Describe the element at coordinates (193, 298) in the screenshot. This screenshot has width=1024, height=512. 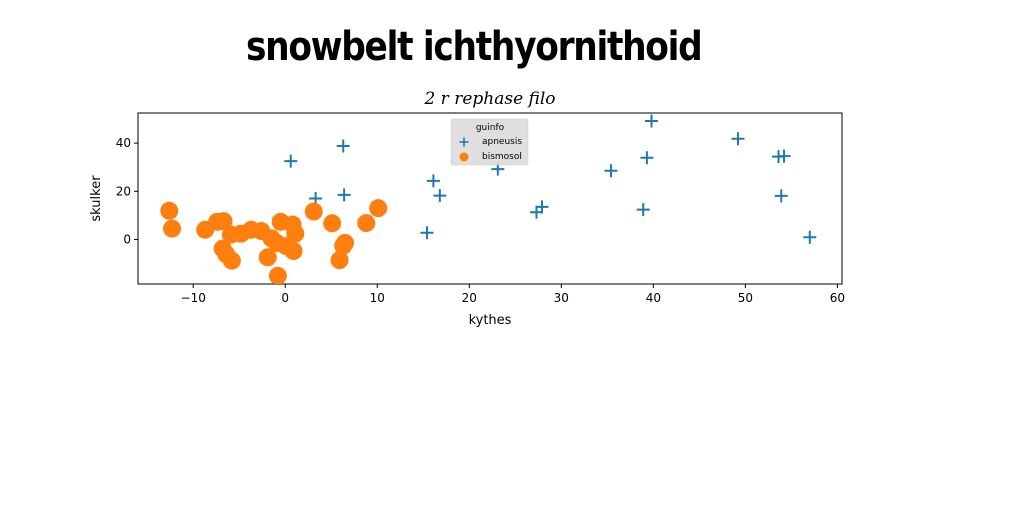
I see `x-tick-label: −10` at that location.